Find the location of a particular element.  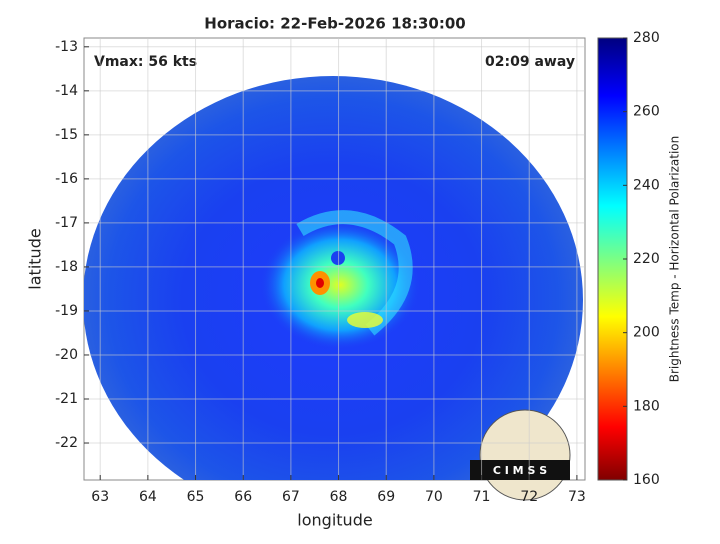

x-tick-label: 73 is located at coordinates (577, 497).